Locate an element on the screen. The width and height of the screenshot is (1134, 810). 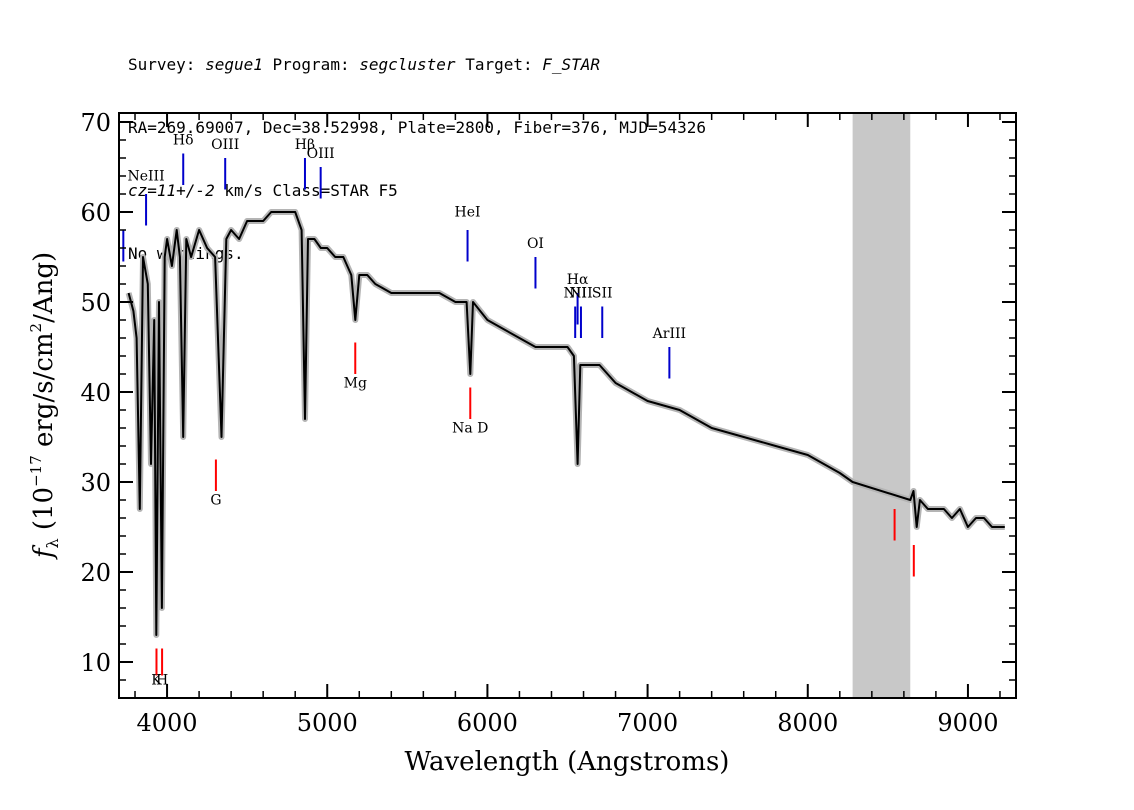
y-tick-label: 50 is located at coordinates (95, 303).